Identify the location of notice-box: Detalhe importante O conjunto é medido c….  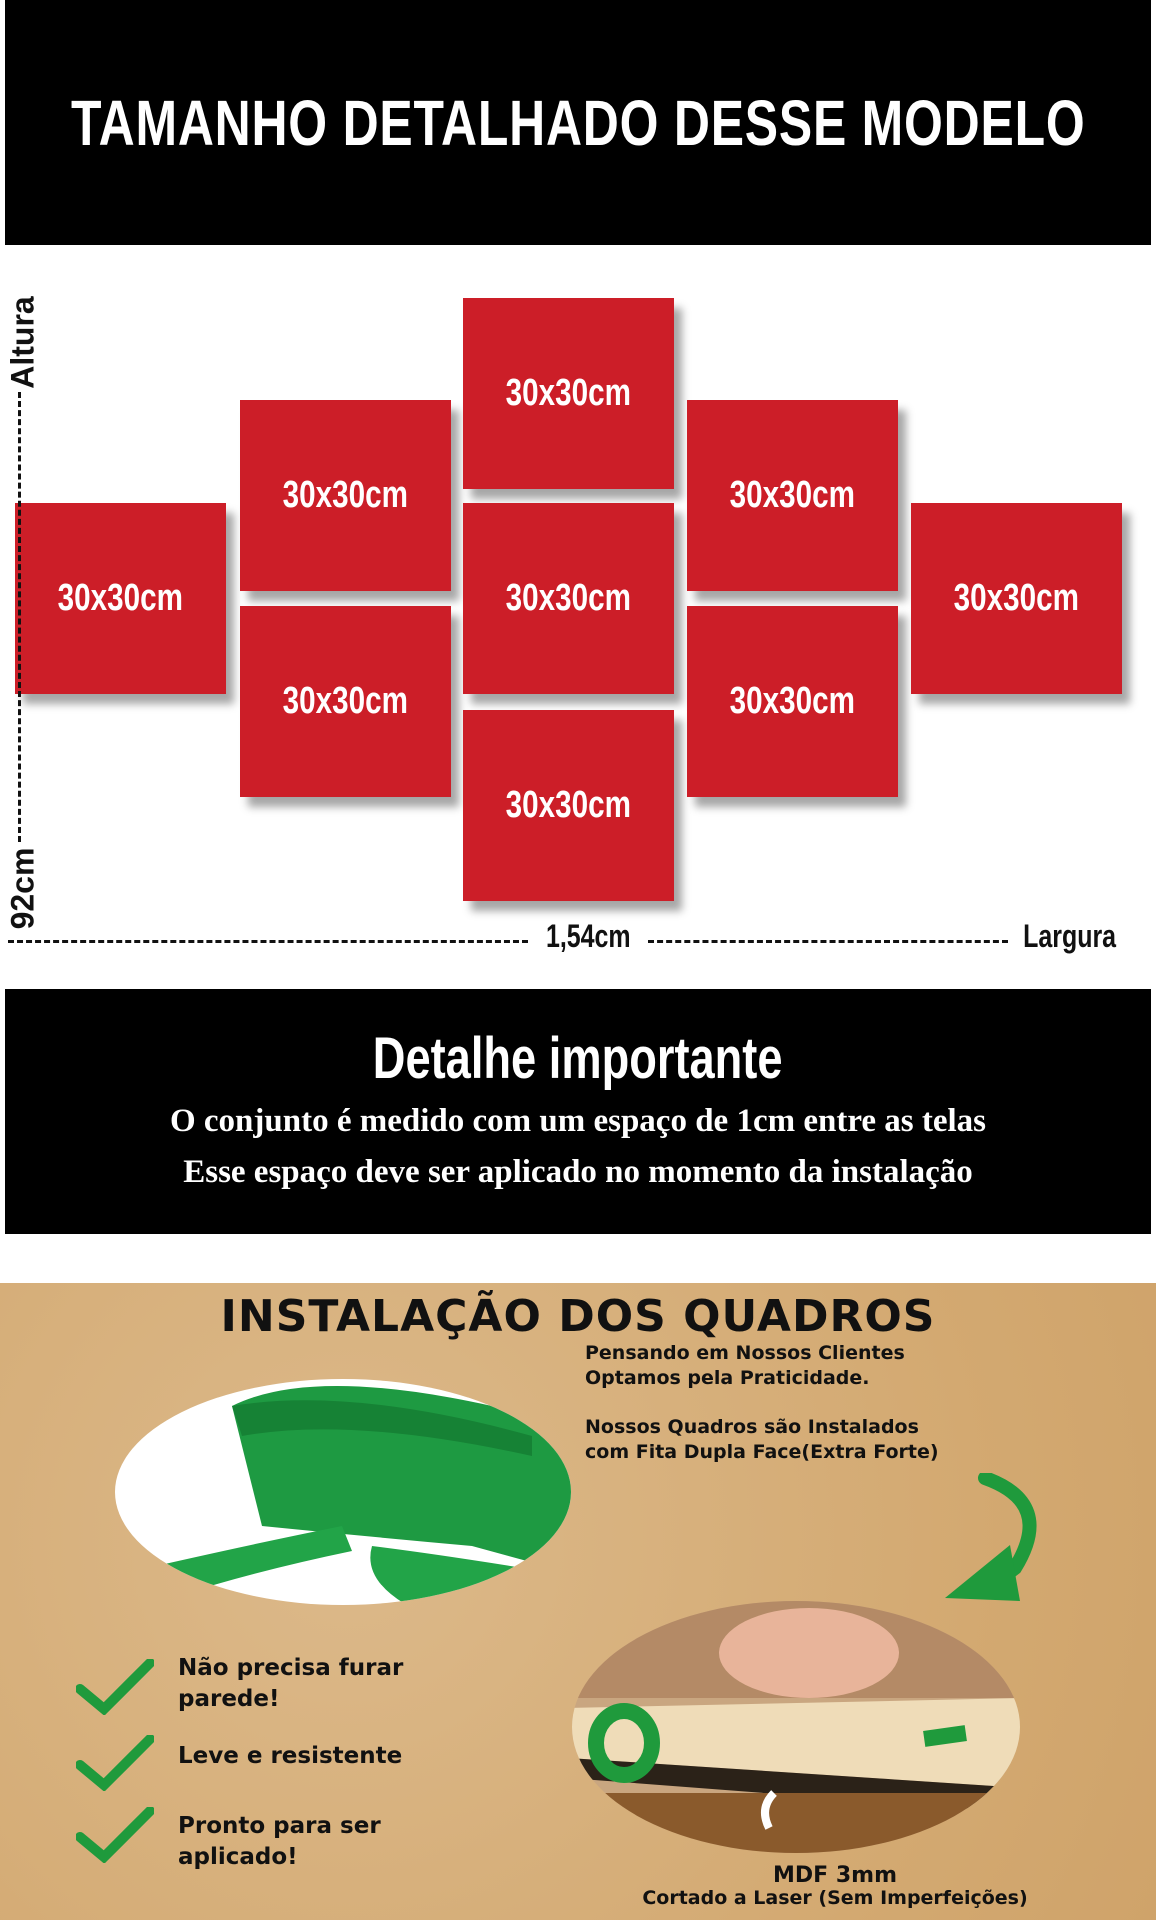
(578, 1111).